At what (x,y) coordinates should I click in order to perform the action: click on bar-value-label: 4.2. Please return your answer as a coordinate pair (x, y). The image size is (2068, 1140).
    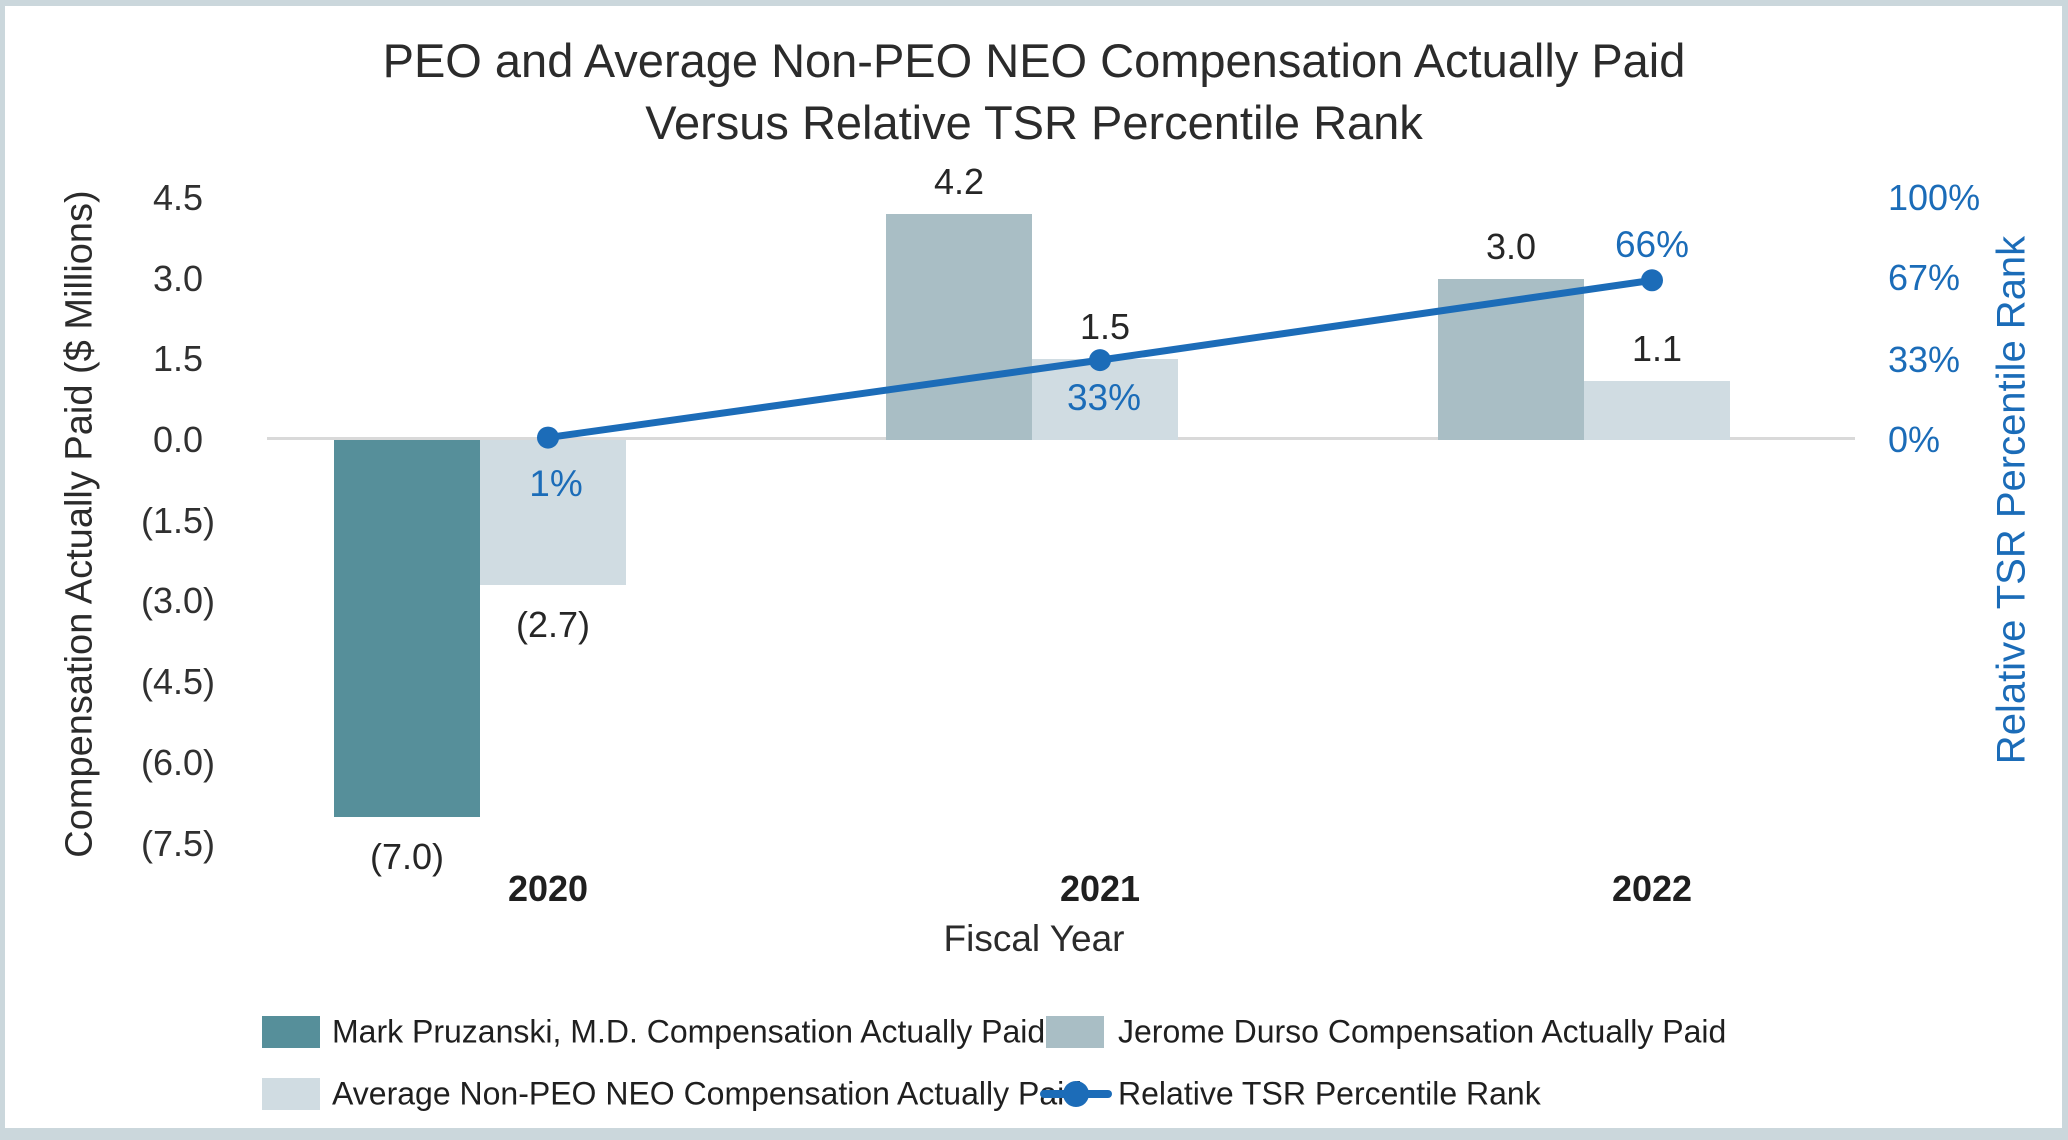
    Looking at the image, I should click on (959, 182).